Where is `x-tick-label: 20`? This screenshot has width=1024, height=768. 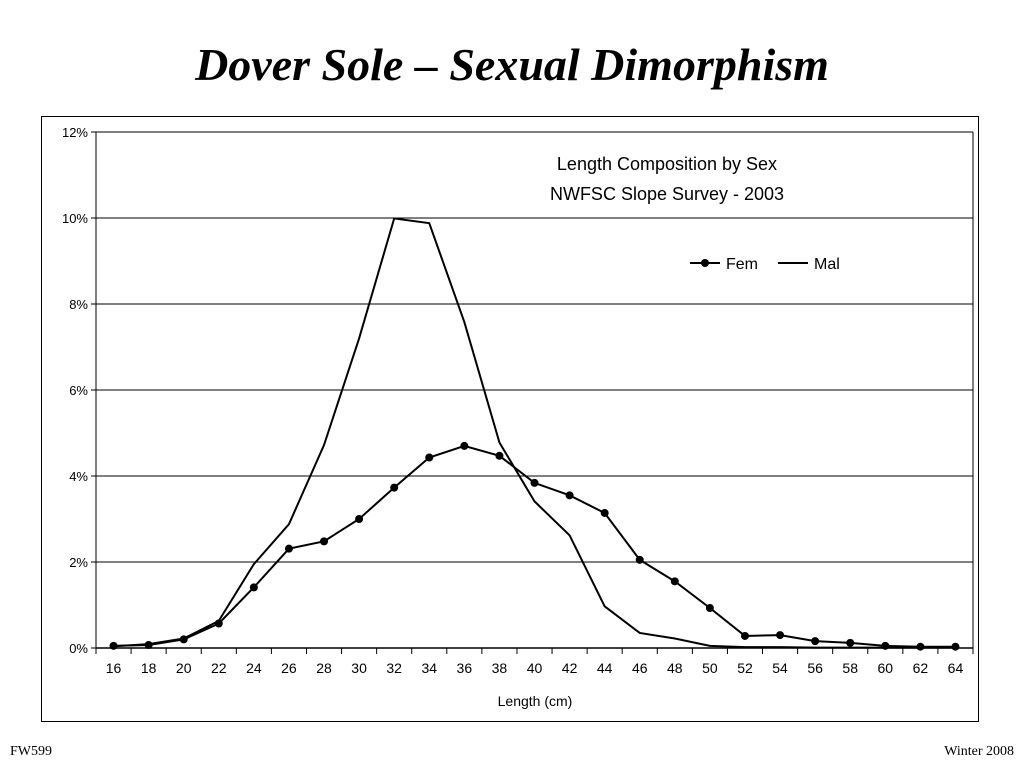
x-tick-label: 20 is located at coordinates (184, 668).